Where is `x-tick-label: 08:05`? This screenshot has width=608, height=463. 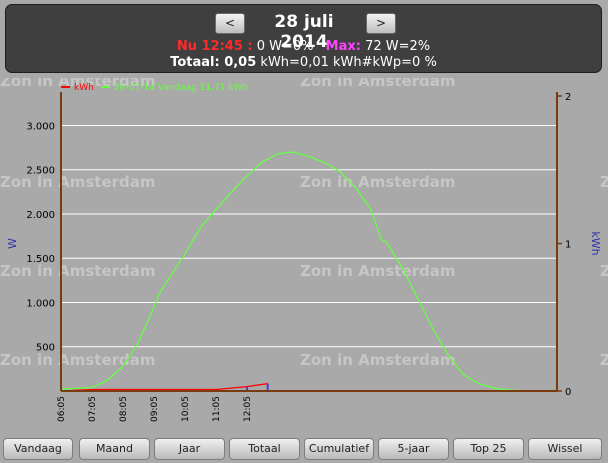 x-tick-label: 08:05 is located at coordinates (124, 409).